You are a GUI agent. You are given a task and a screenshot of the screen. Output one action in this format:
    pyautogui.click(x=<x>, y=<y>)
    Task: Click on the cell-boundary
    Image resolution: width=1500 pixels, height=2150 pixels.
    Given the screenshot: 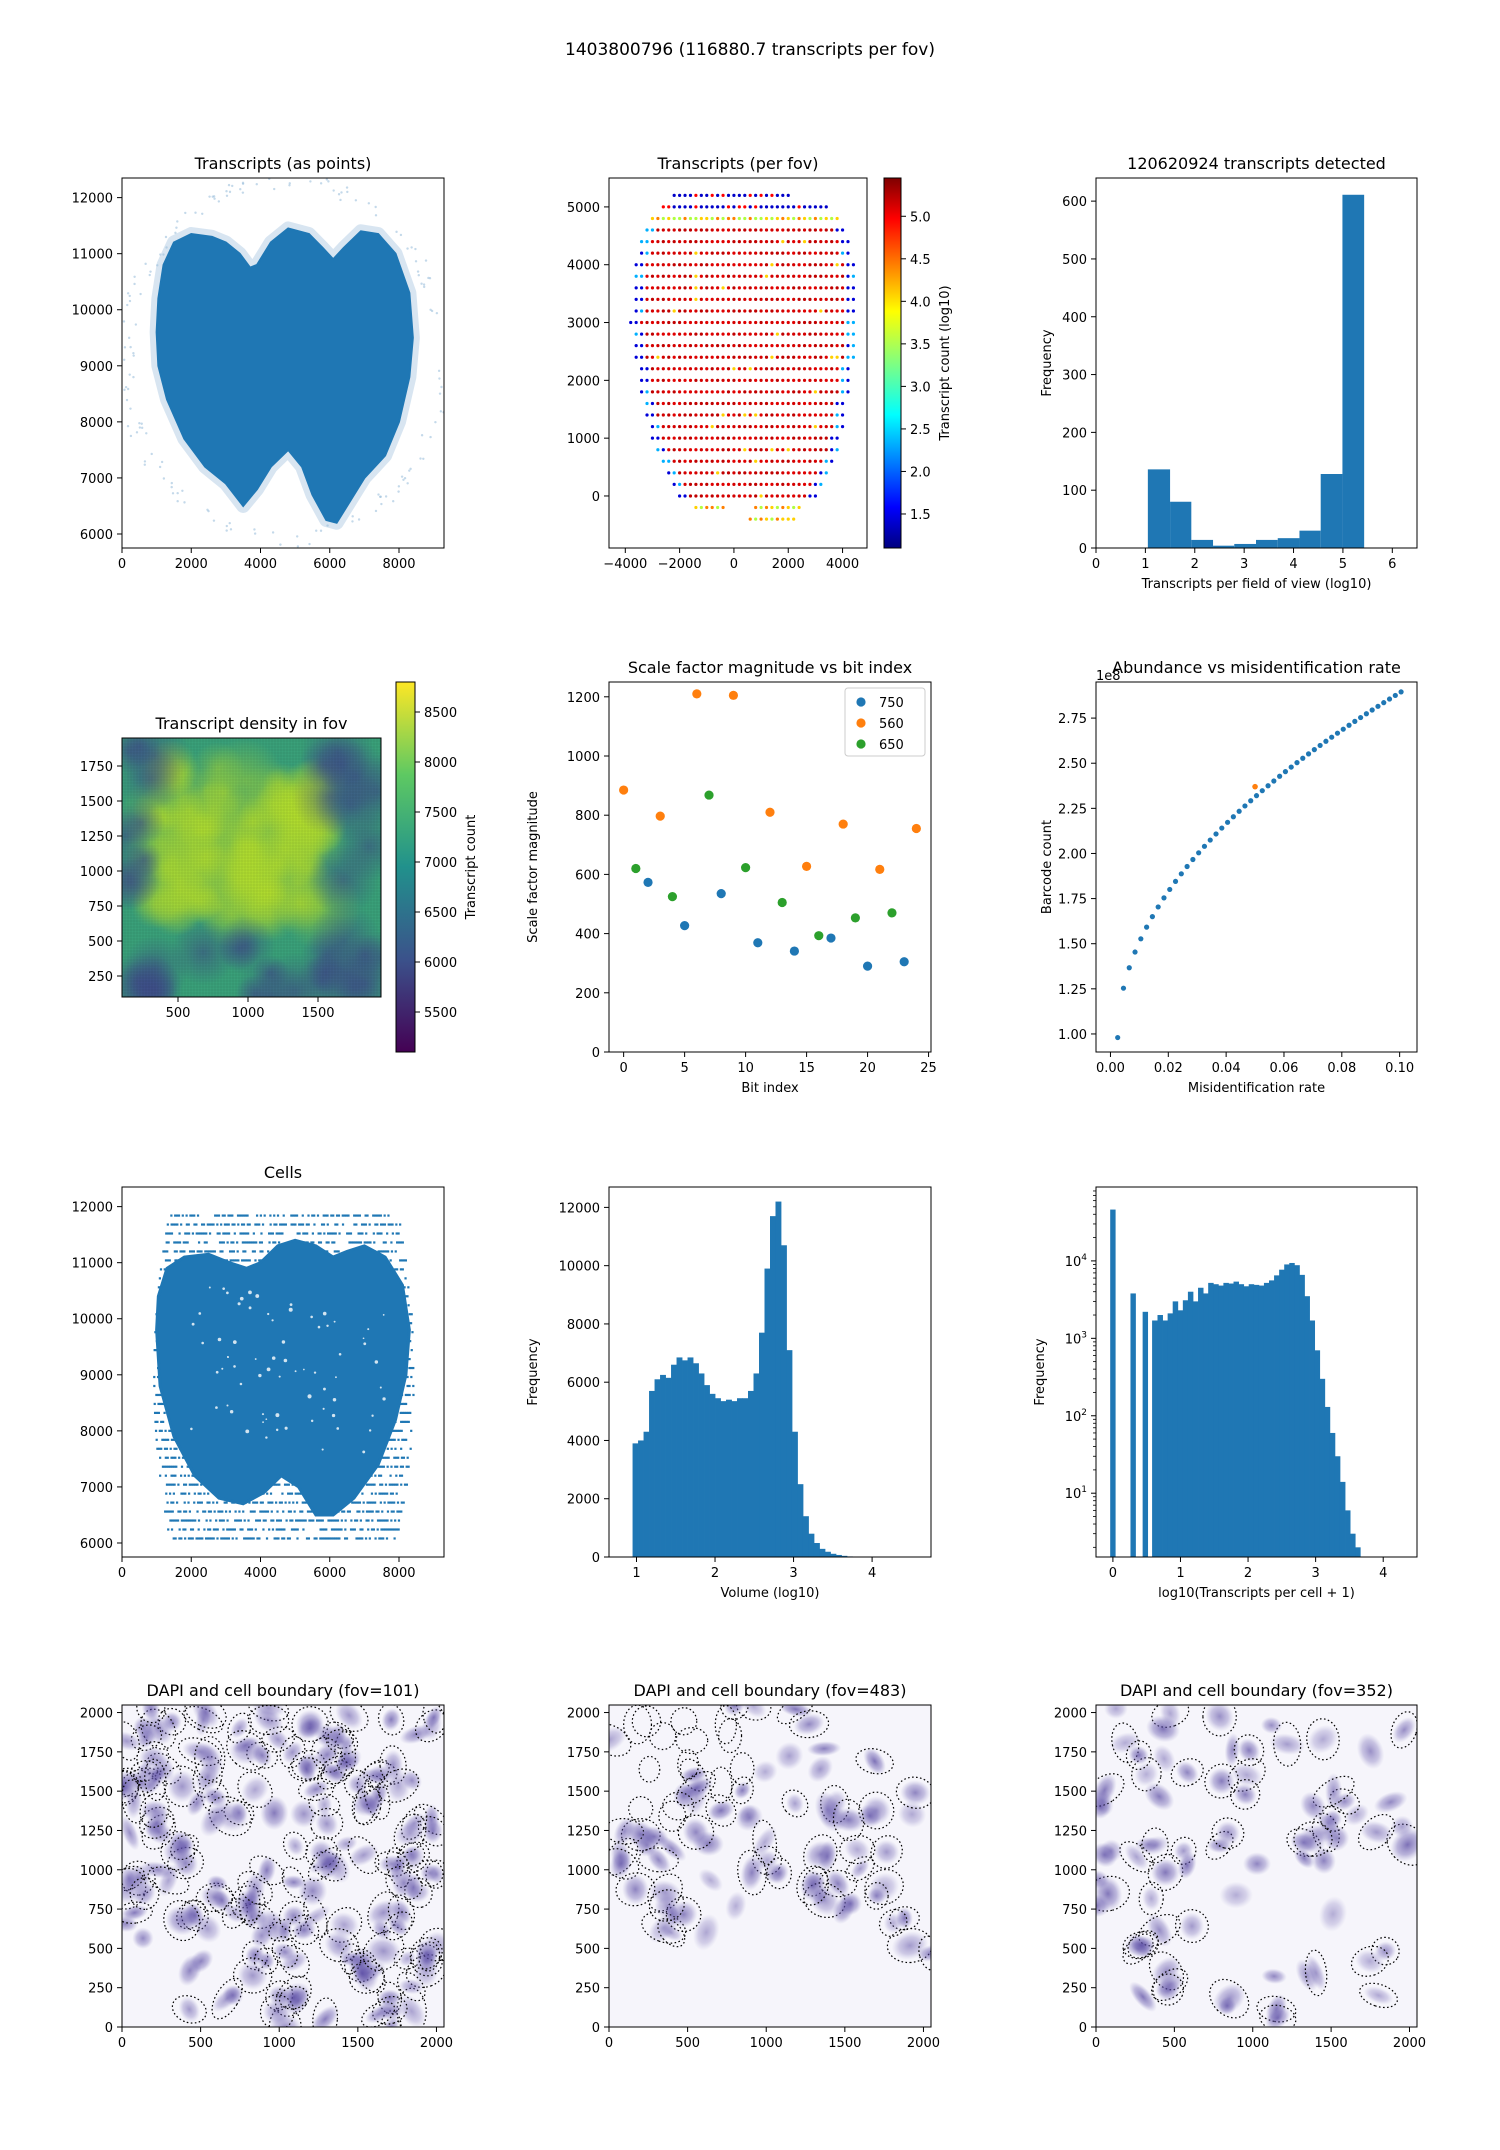 What is the action you would take?
    pyautogui.click(x=182, y=1920)
    